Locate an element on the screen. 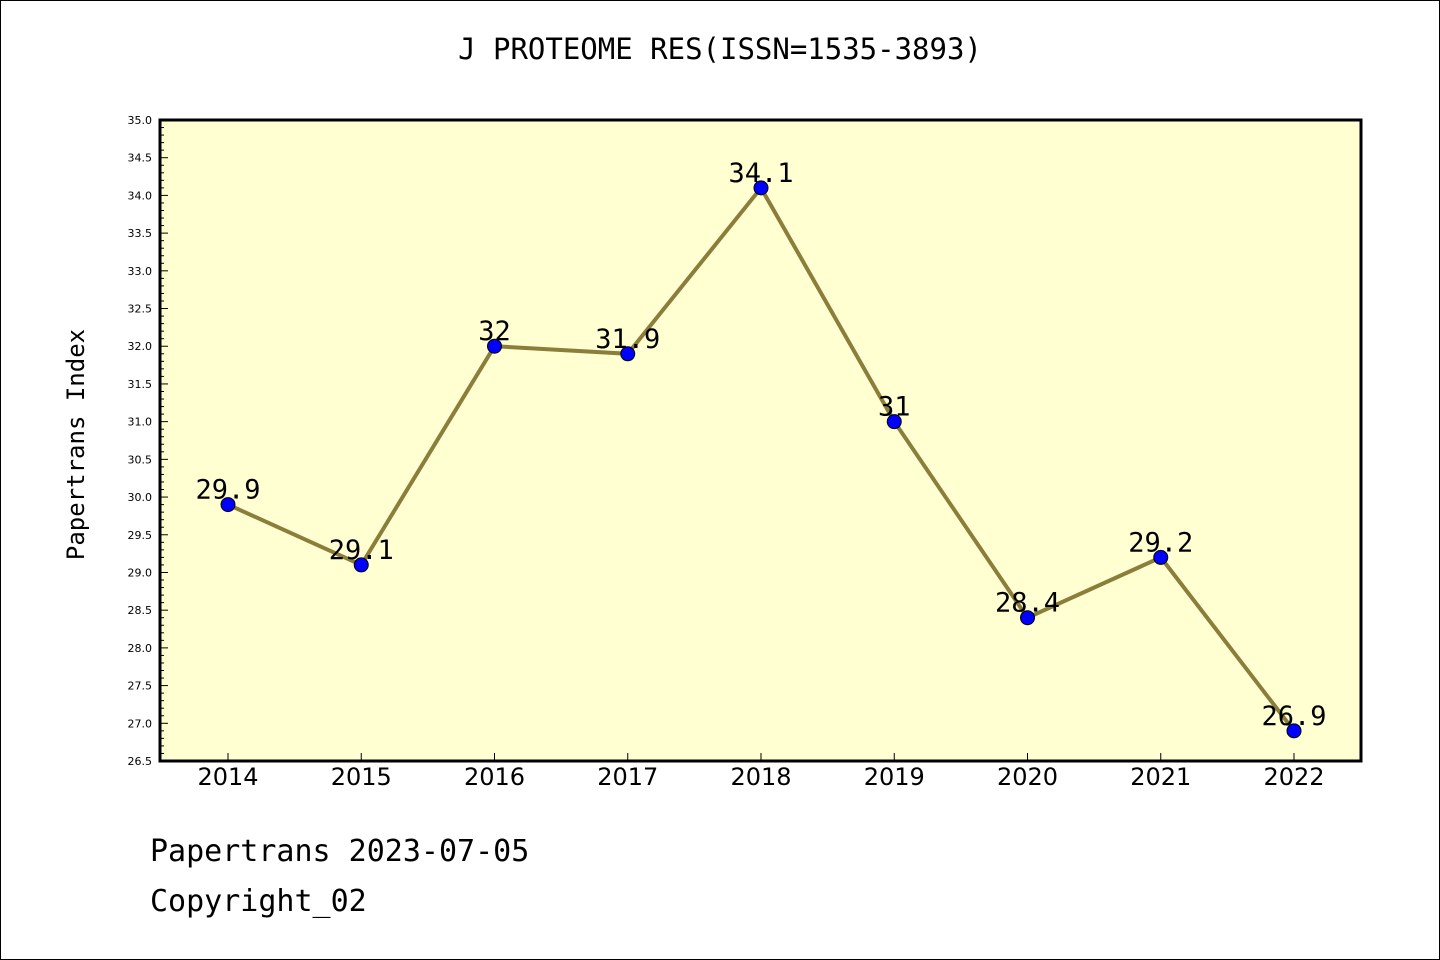  x-tick-label: 2015 is located at coordinates (361, 777).